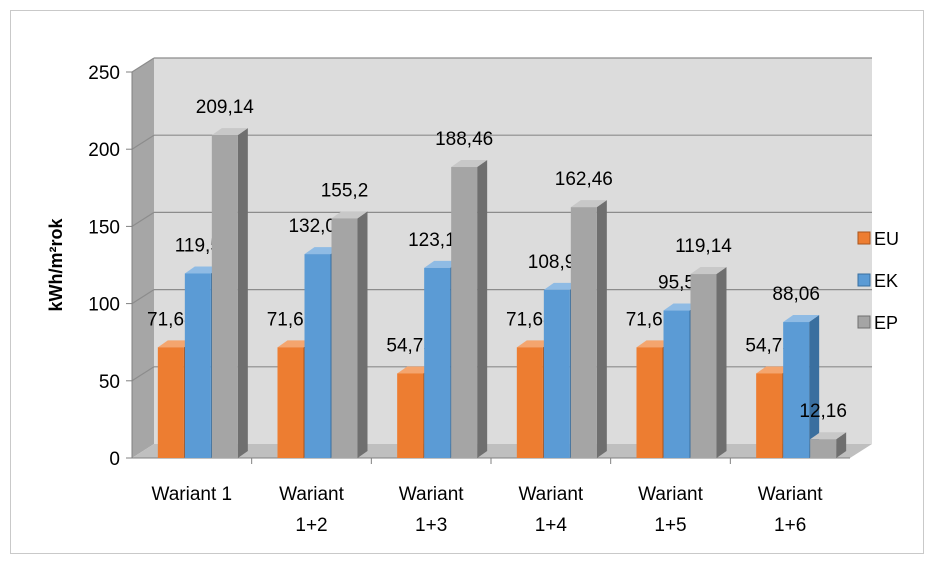  I want to click on legend-label-ep: EP, so click(886, 323).